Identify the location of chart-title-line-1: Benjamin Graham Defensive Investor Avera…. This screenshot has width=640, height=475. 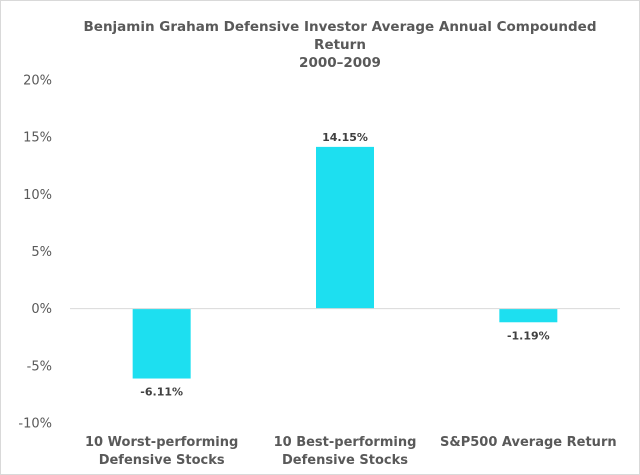
(340, 27).